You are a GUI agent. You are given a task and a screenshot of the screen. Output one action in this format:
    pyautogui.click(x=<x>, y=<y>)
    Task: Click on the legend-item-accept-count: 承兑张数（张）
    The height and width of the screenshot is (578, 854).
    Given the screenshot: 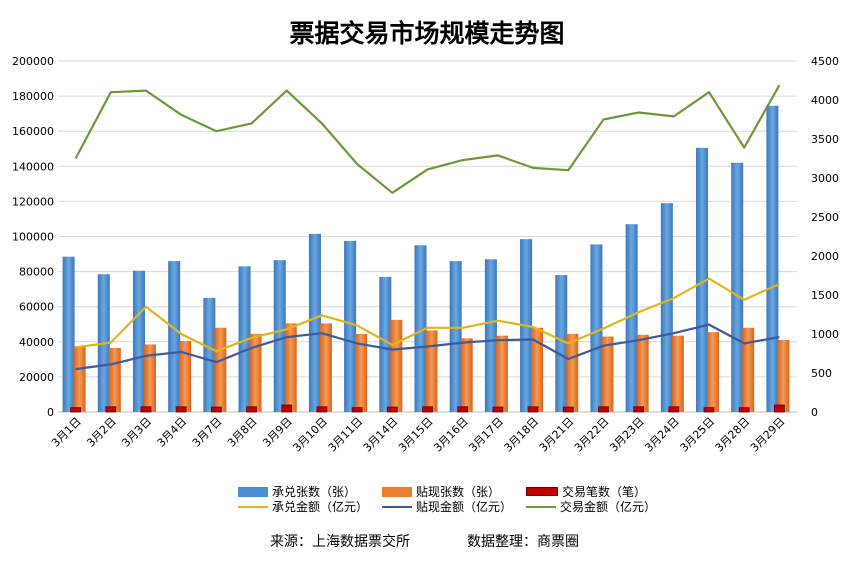 What is the action you would take?
    pyautogui.click(x=297, y=491)
    